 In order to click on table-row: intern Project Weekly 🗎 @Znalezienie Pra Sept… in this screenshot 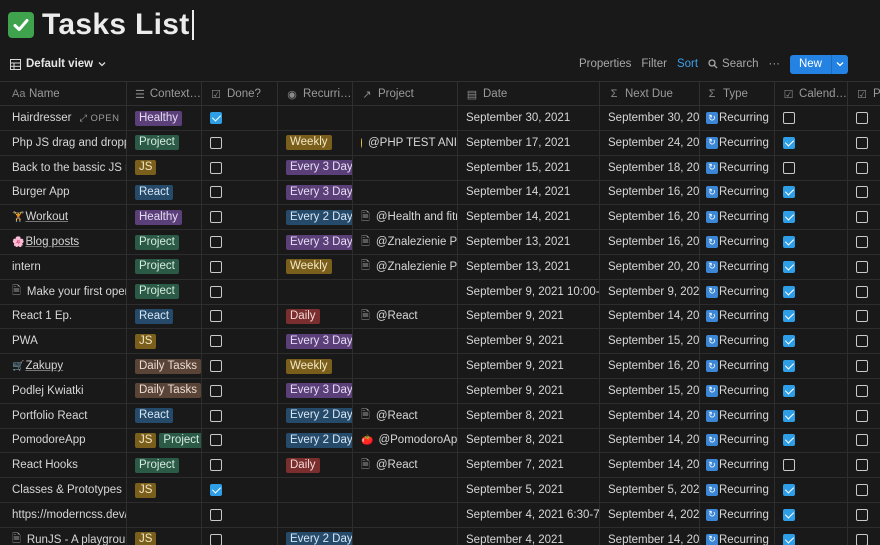, I will do `click(440, 267)`.